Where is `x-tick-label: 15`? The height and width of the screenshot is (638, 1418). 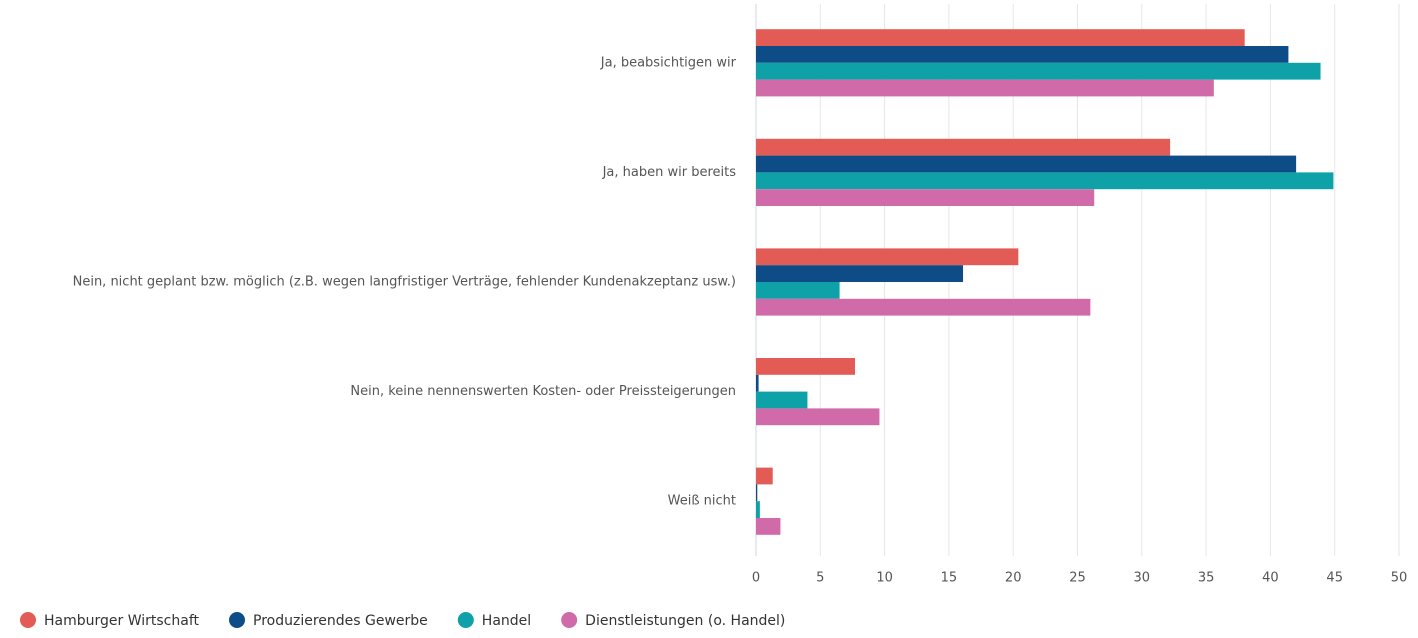
x-tick-label: 15 is located at coordinates (949, 578).